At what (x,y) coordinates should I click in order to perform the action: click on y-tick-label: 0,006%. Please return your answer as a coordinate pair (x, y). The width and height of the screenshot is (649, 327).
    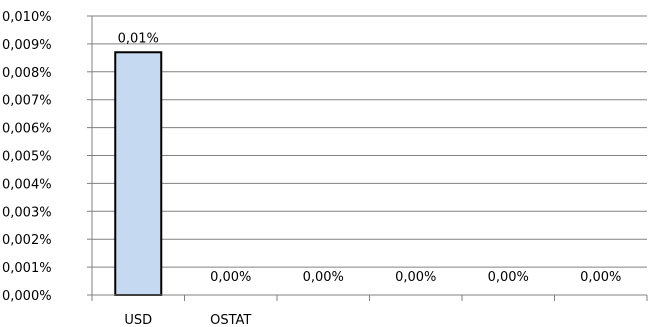
    Looking at the image, I should click on (27, 129).